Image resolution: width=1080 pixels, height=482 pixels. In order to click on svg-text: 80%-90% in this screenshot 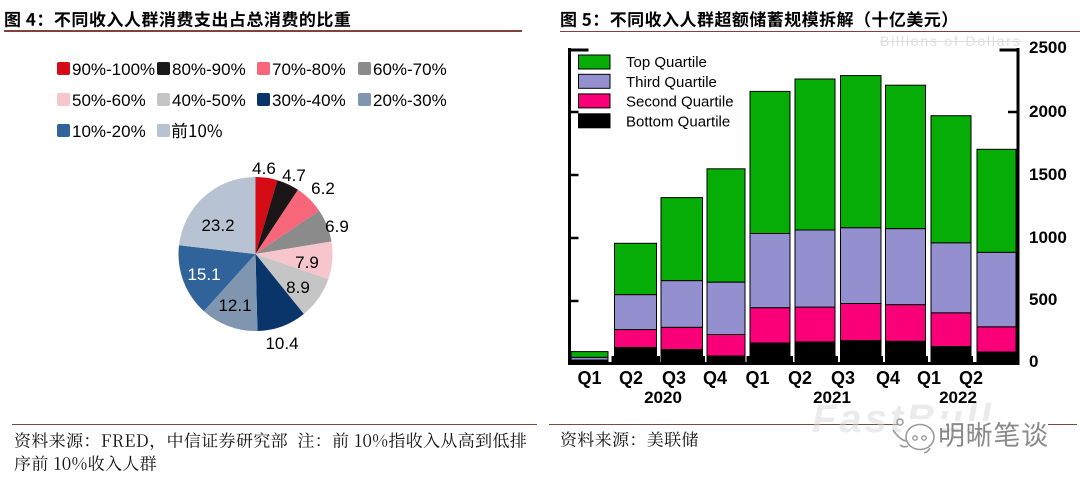, I will do `click(209, 69)`.